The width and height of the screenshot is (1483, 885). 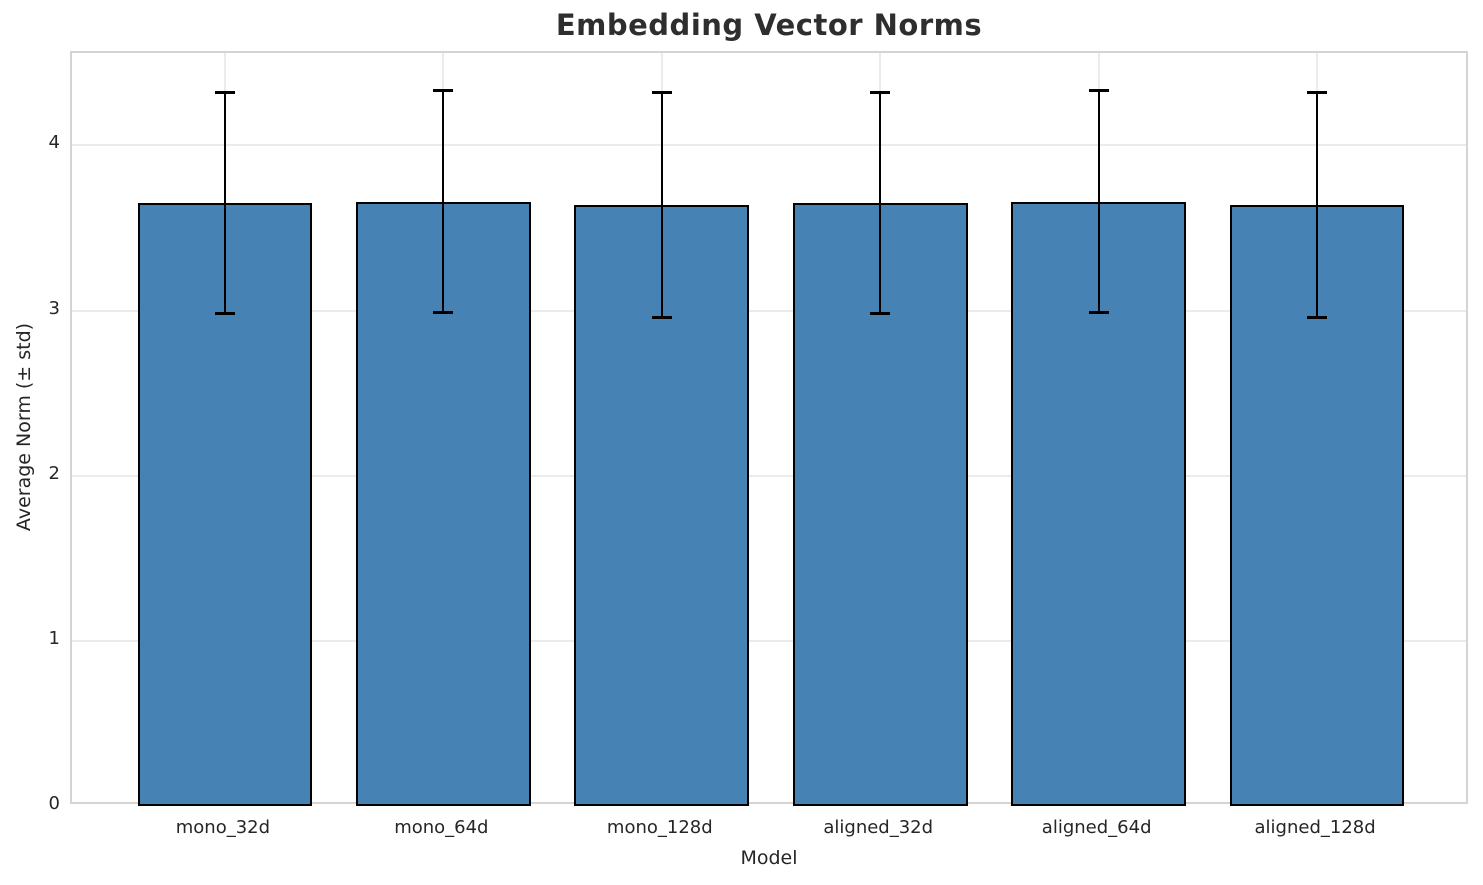 What do you see at coordinates (24, 427) in the screenshot?
I see `y-axis-label: Average Norm (± std)` at bounding box center [24, 427].